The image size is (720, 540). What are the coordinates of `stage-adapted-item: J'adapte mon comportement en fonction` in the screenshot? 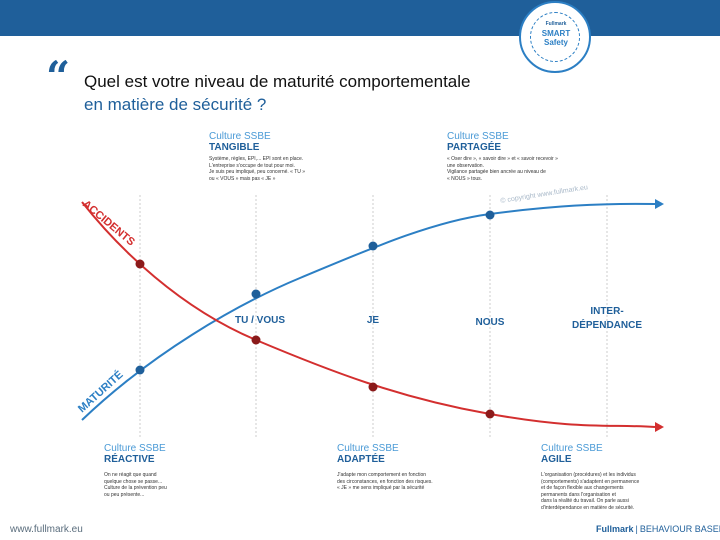 It's located at (382, 475).